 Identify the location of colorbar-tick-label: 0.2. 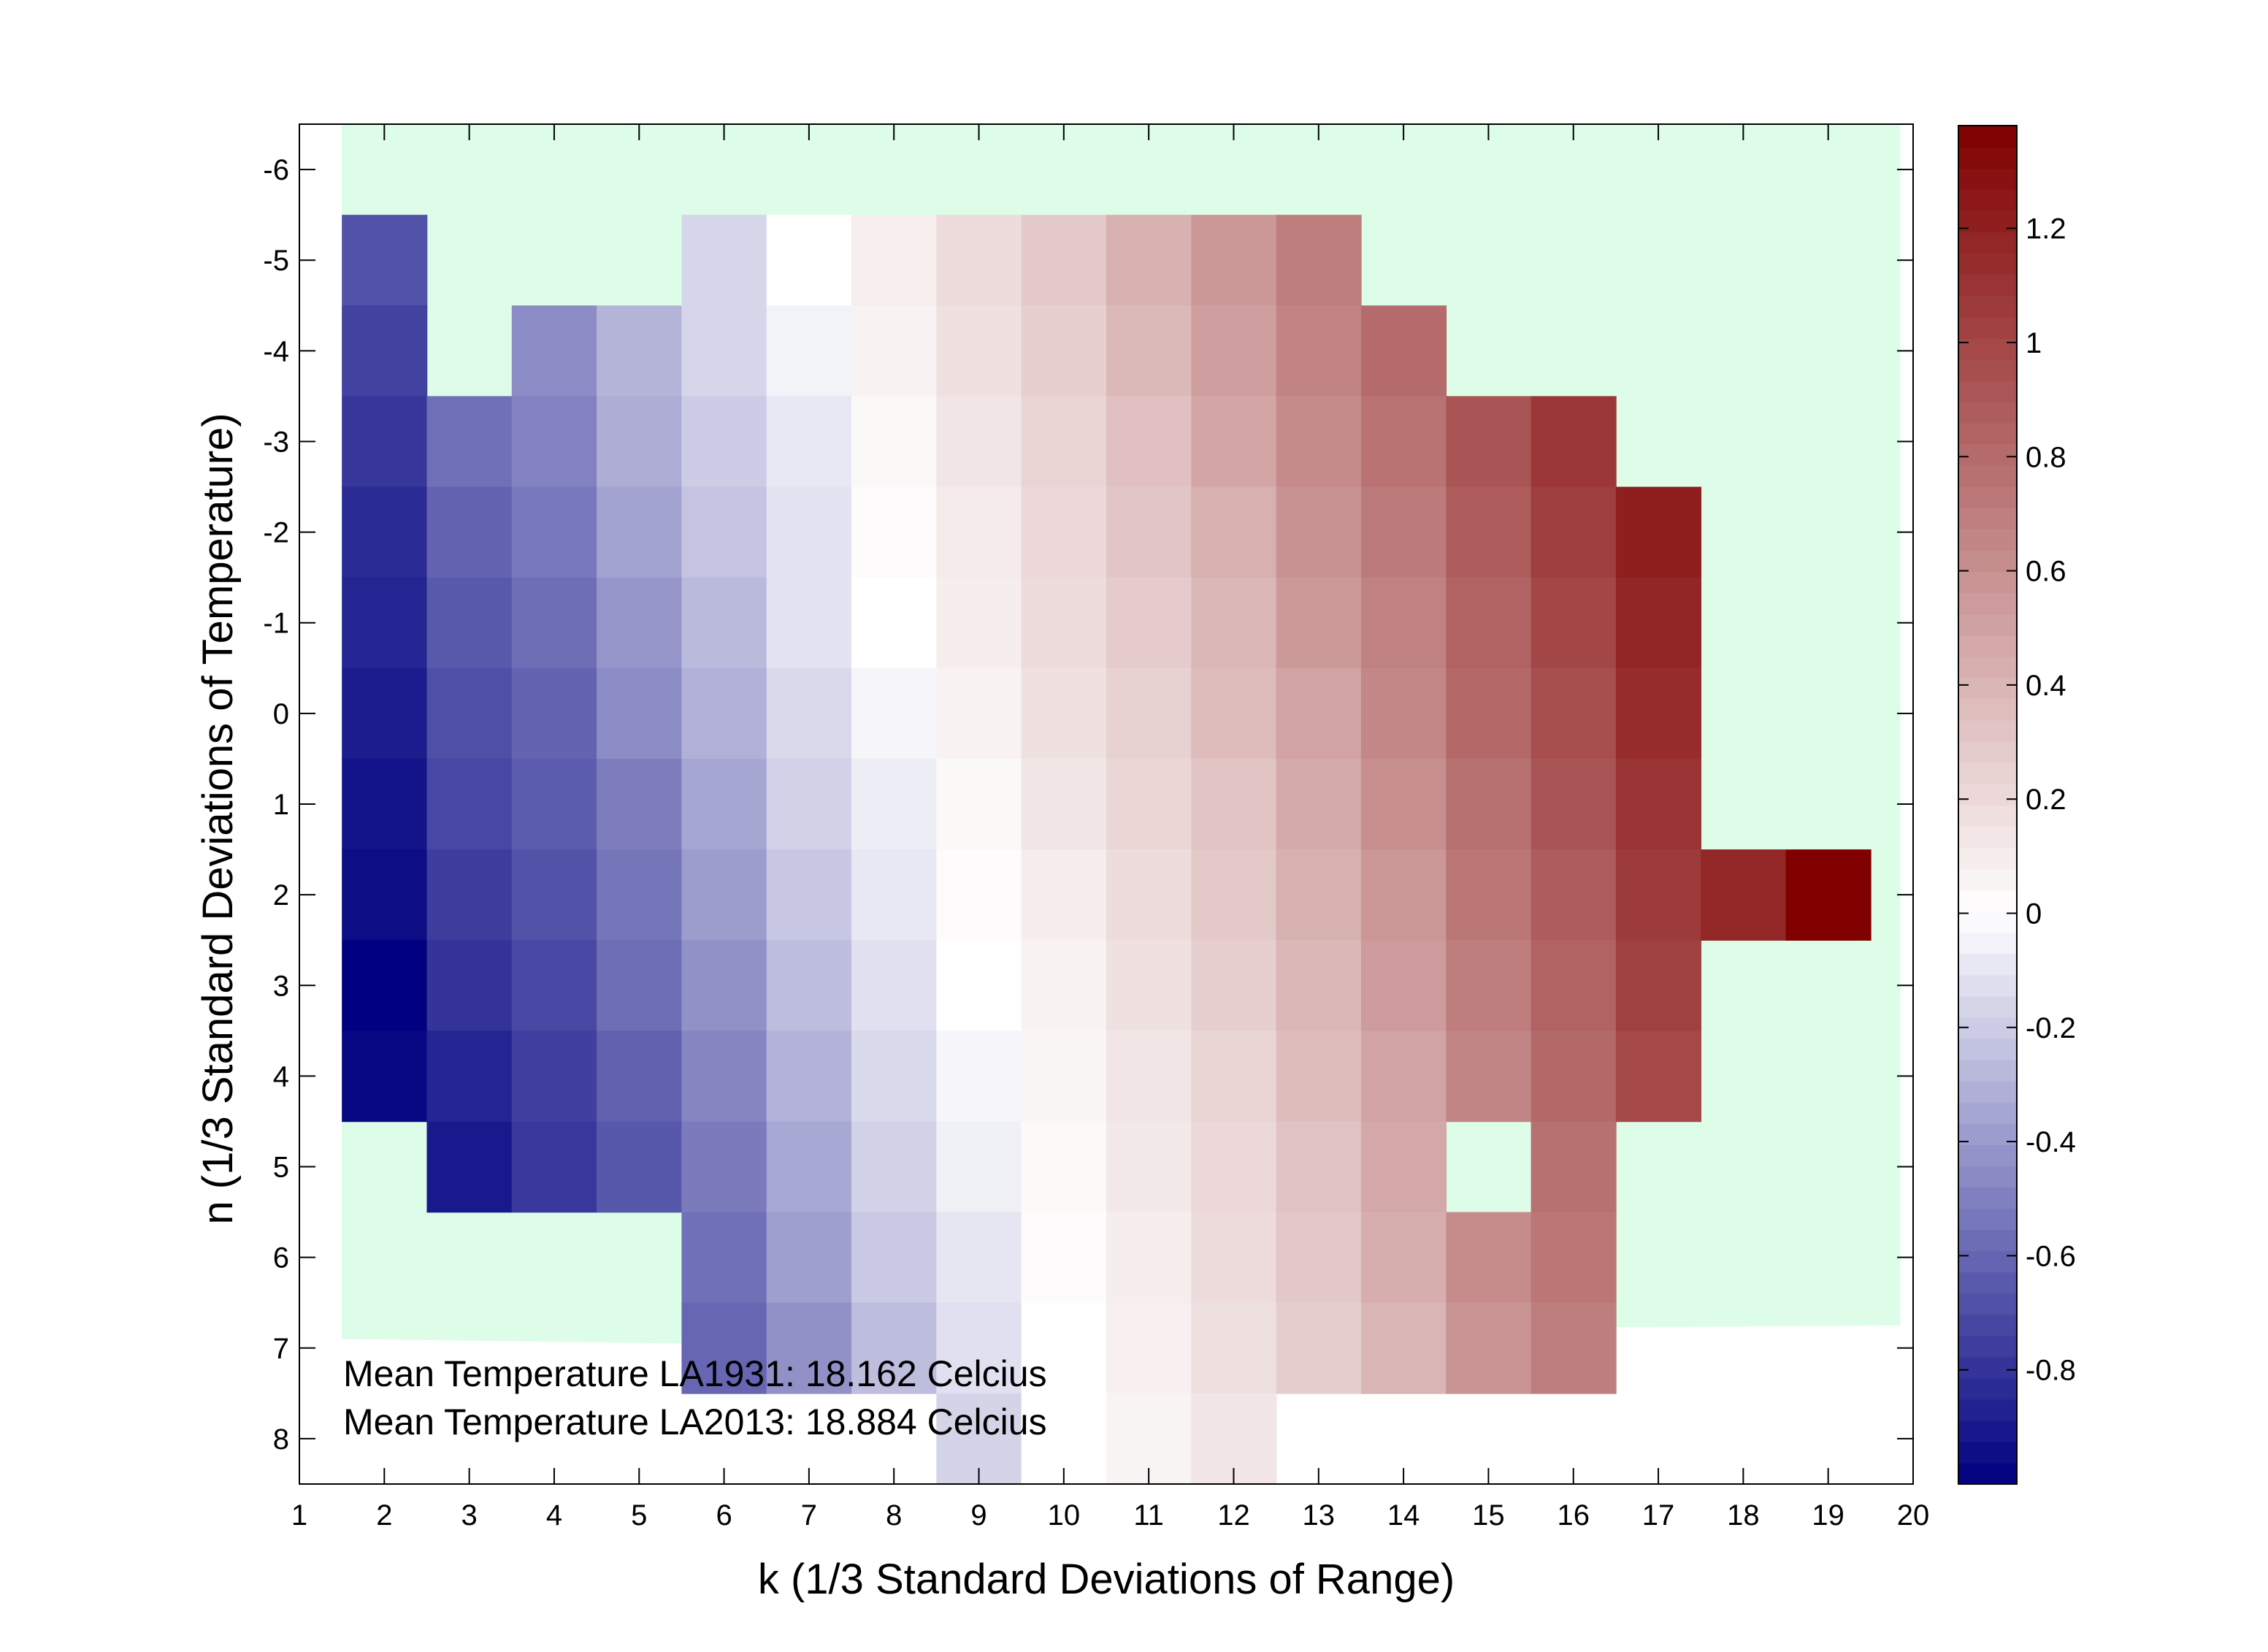
(2046, 800).